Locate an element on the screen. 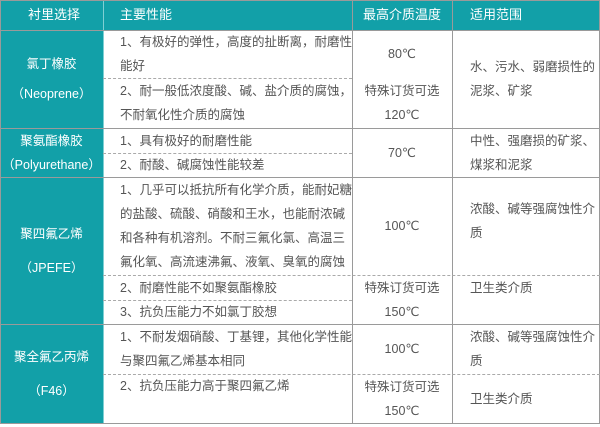 Image resolution: width=600 pixels, height=427 pixels. header-properties: 主要性能 is located at coordinates (146, 14).